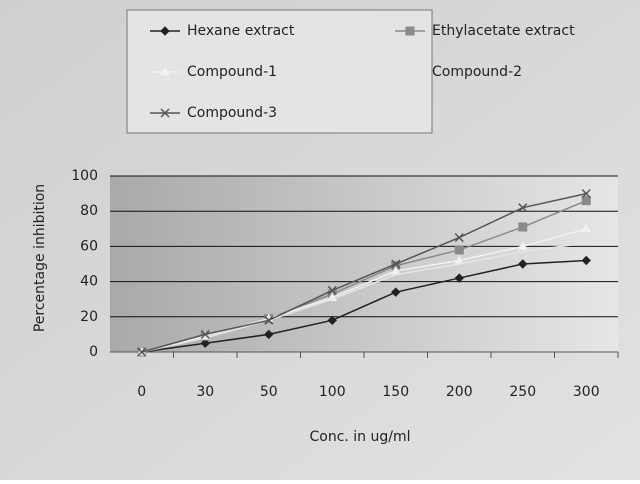  What do you see at coordinates (395, 392) in the screenshot?
I see `x-tick-label: 150` at bounding box center [395, 392].